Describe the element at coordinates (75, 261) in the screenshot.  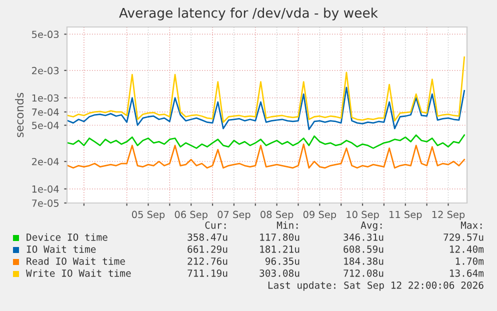
I see `legend-label: Read IO Wait time` at that location.